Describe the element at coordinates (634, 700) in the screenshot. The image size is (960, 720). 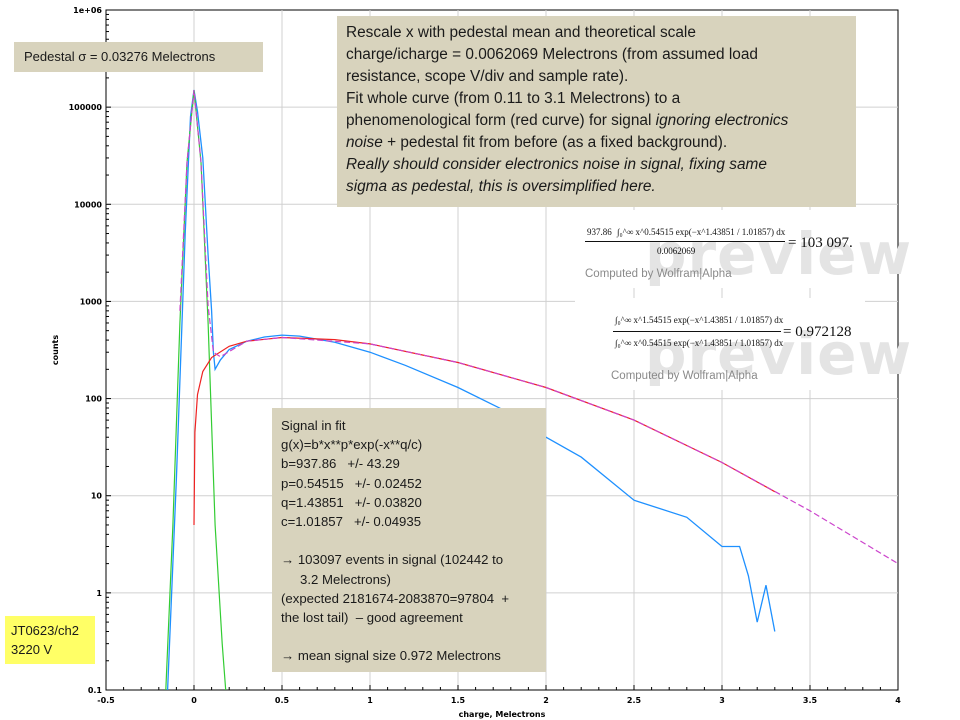
I see `x-tick-label: 2.5` at that location.